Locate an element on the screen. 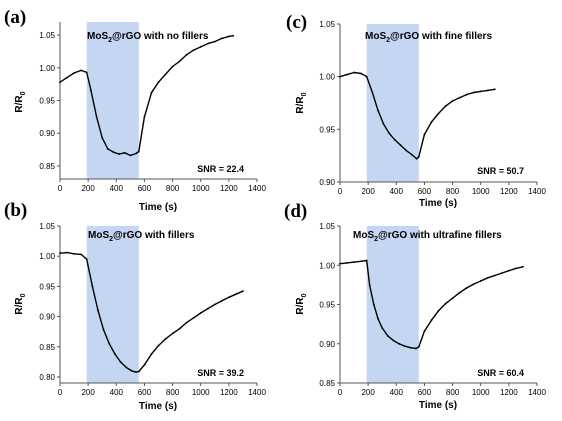  chart-title: MoS2@rGO with fine fillers is located at coordinates (428, 37).